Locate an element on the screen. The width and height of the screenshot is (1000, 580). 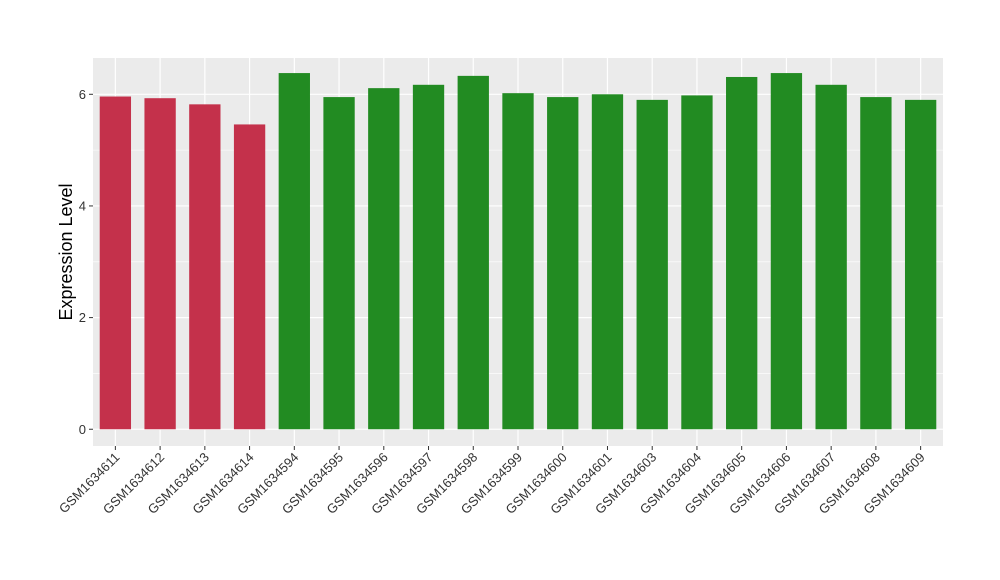
y-tick-label: 4 is located at coordinates (82, 205).